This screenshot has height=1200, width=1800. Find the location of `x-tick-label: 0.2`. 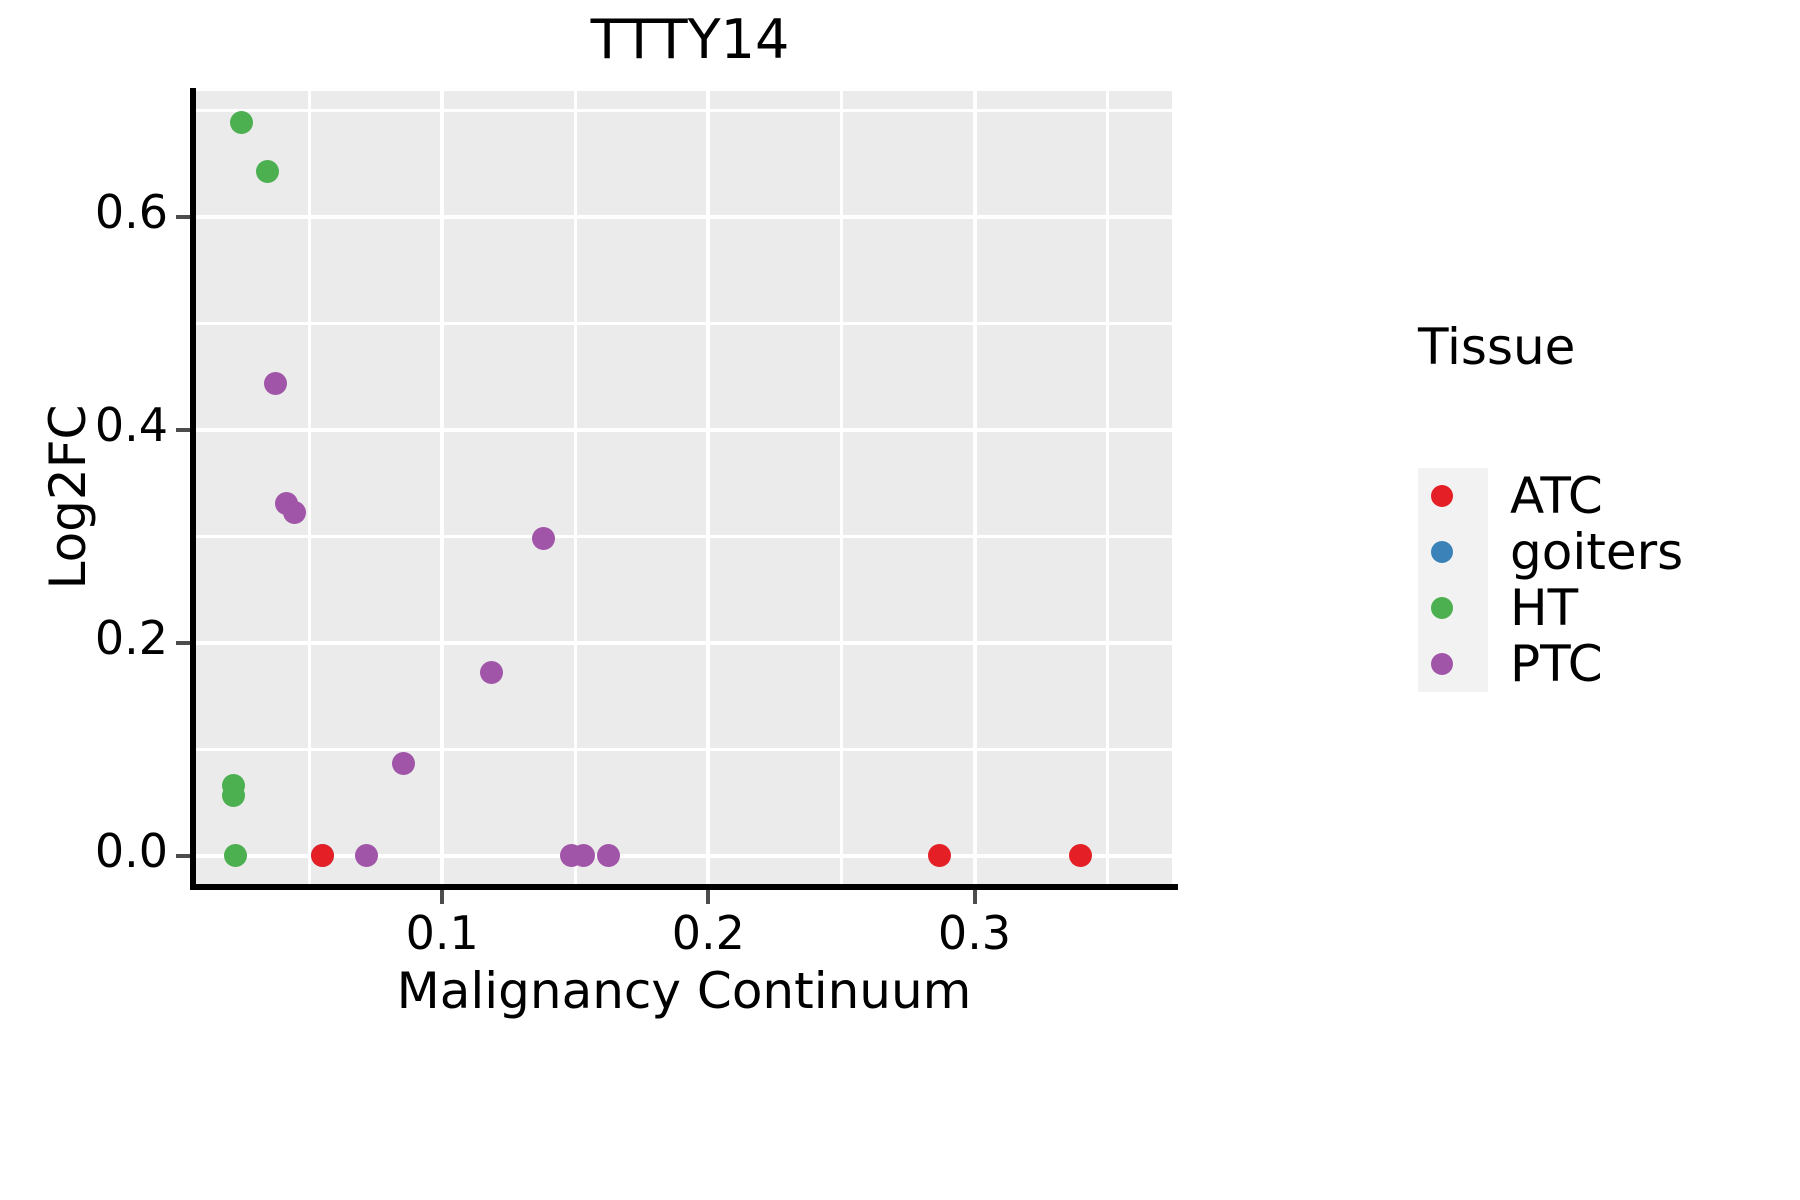

x-tick-label: 0.2 is located at coordinates (708, 933).